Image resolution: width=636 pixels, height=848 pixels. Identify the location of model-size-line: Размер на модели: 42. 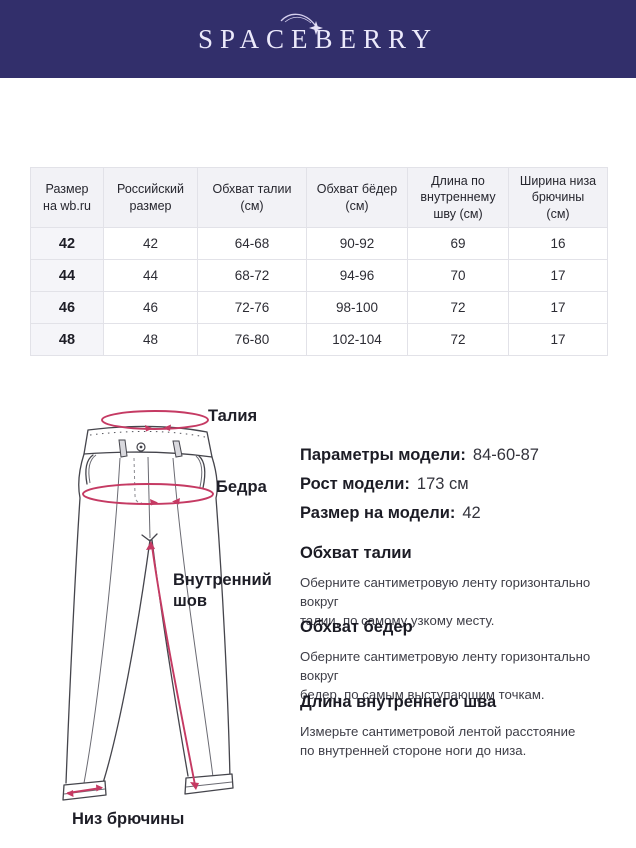
(462, 513).